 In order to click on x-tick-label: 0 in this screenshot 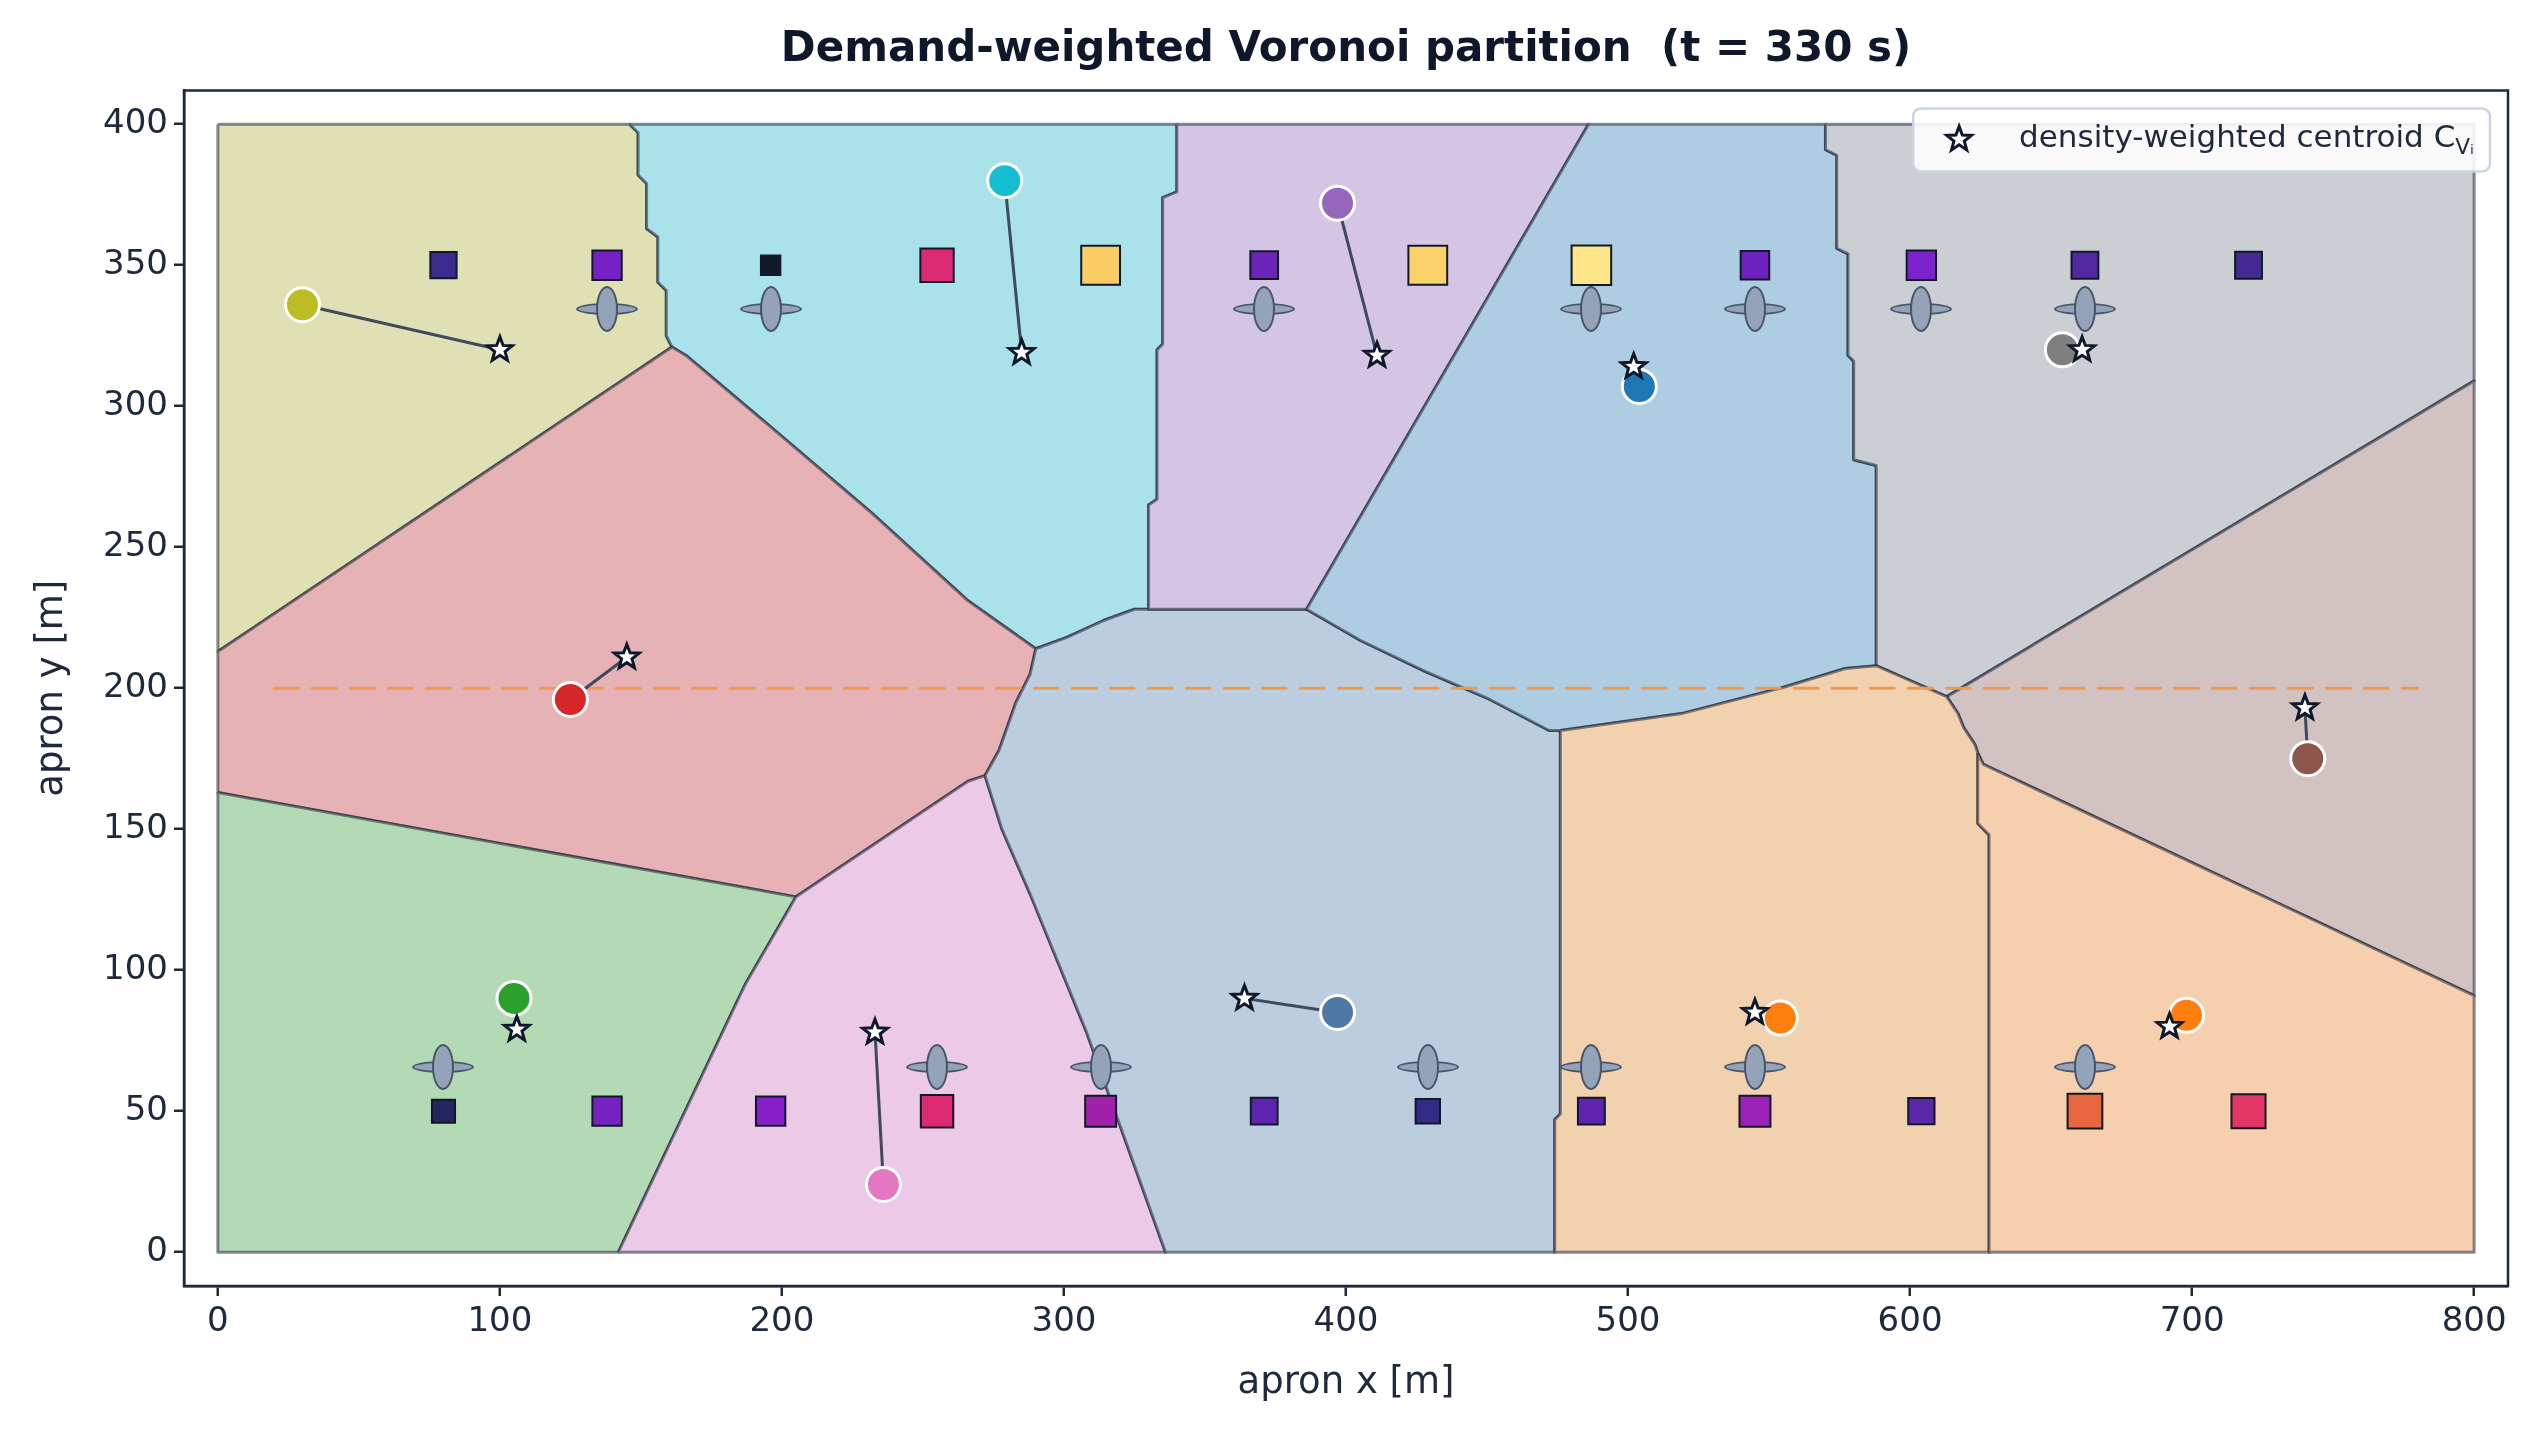, I will do `click(218, 1319)`.